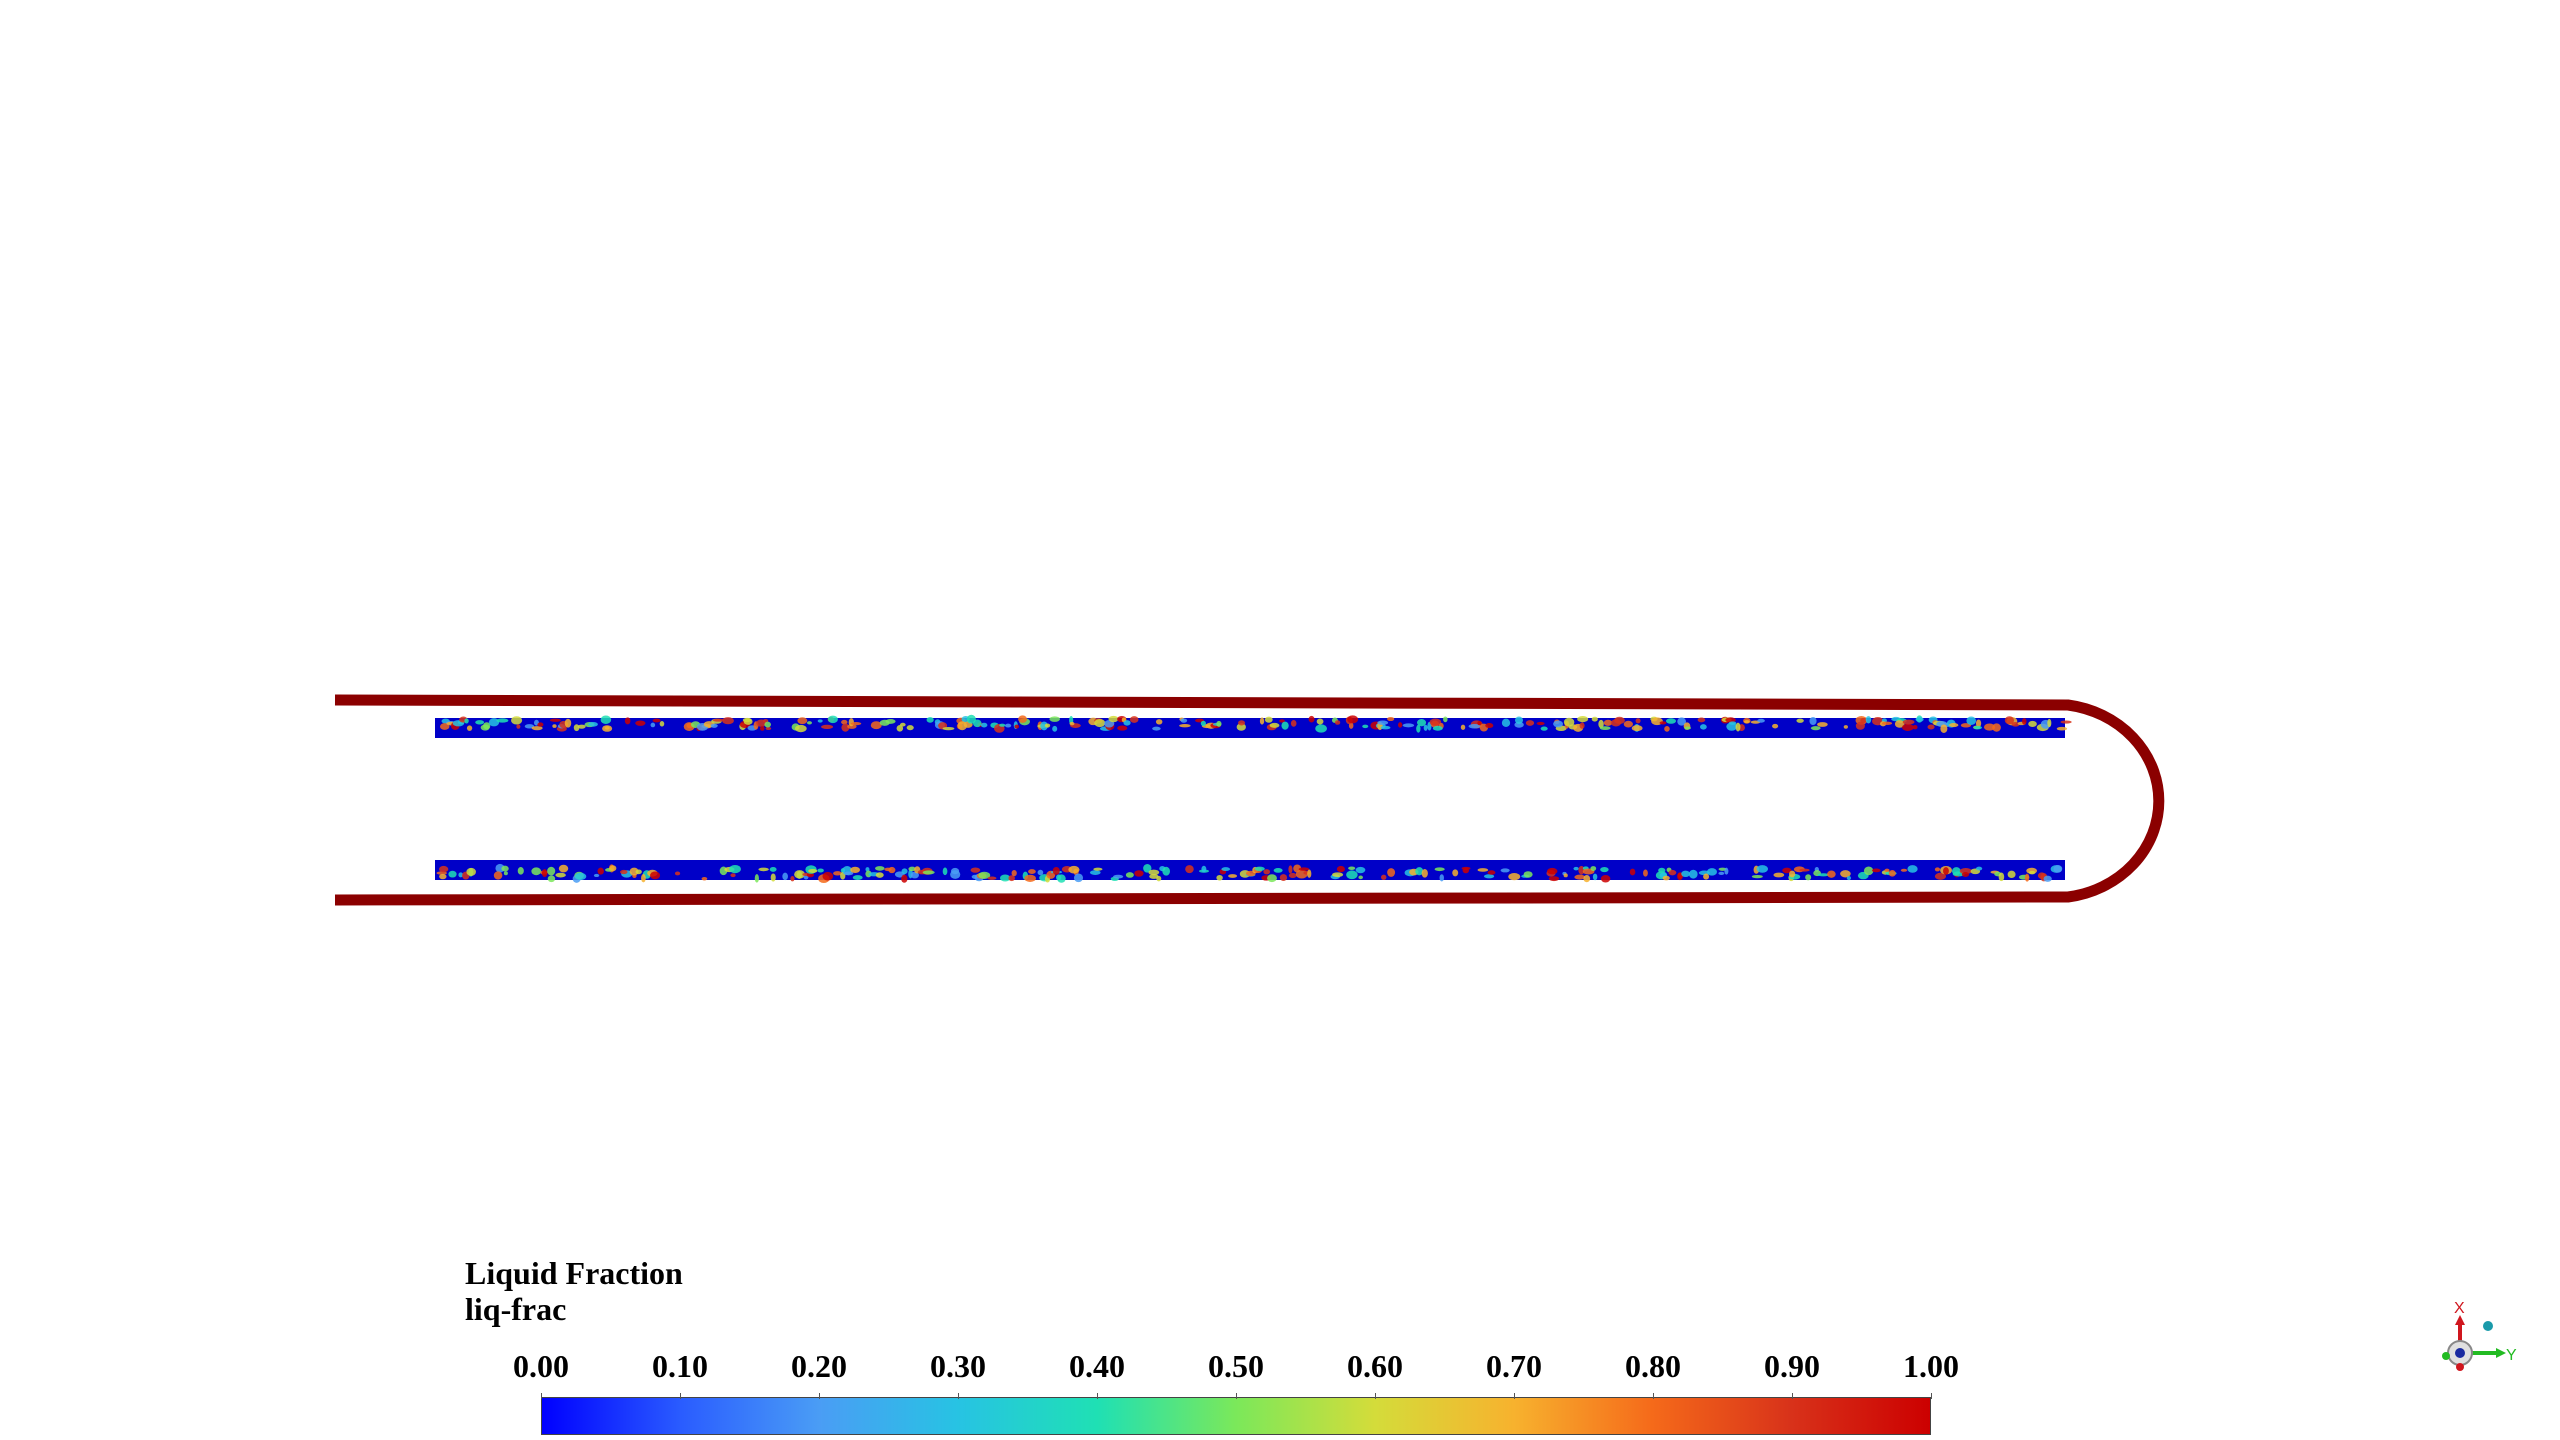  Describe the element at coordinates (1236, 1416) in the screenshot. I see `colorbar` at that location.